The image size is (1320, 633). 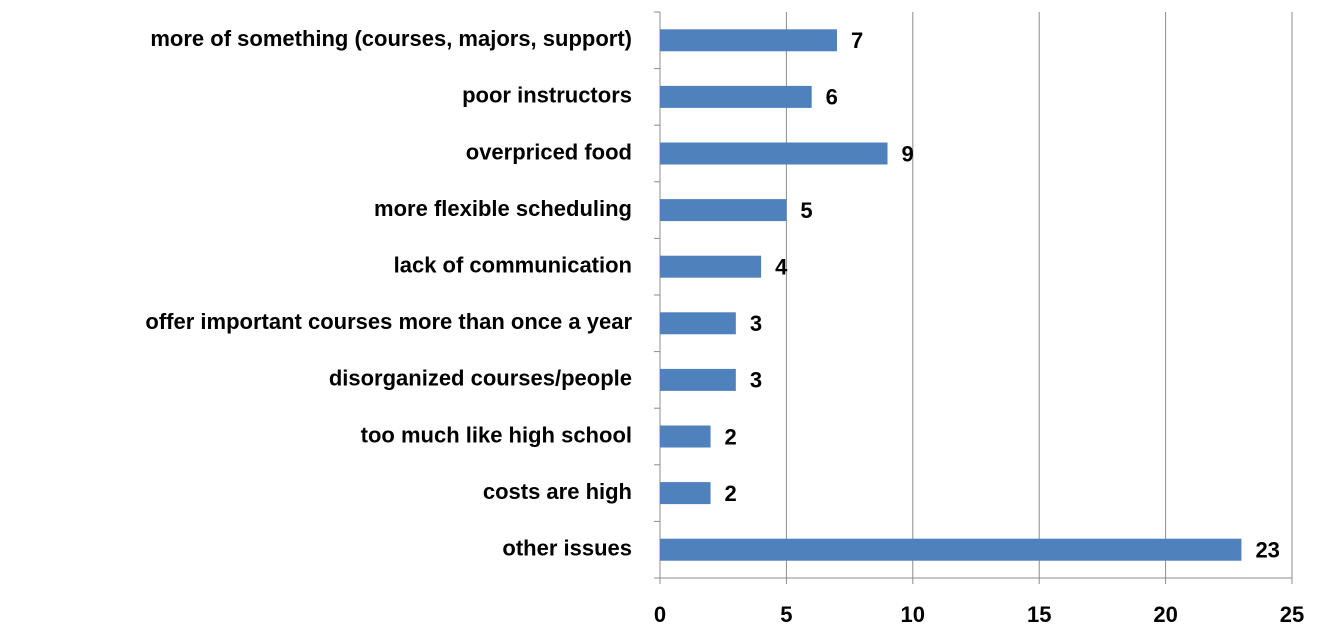 What do you see at coordinates (549, 151) in the screenshot?
I see `y-tick-label: overpriced food` at bounding box center [549, 151].